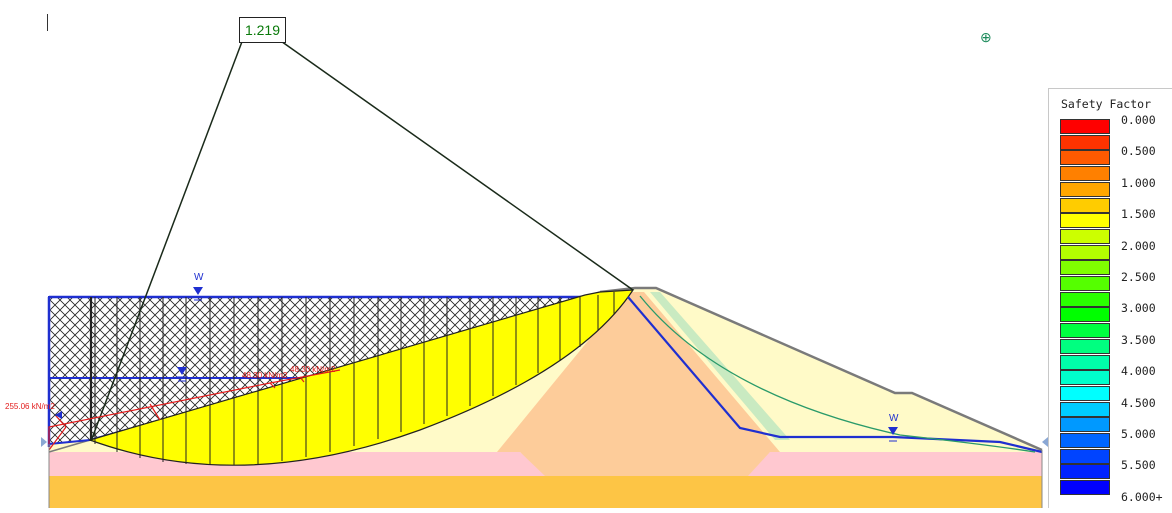 Image resolution: width=1172 pixels, height=513 pixels. I want to click on water-label-upstream: W, so click(199, 277).